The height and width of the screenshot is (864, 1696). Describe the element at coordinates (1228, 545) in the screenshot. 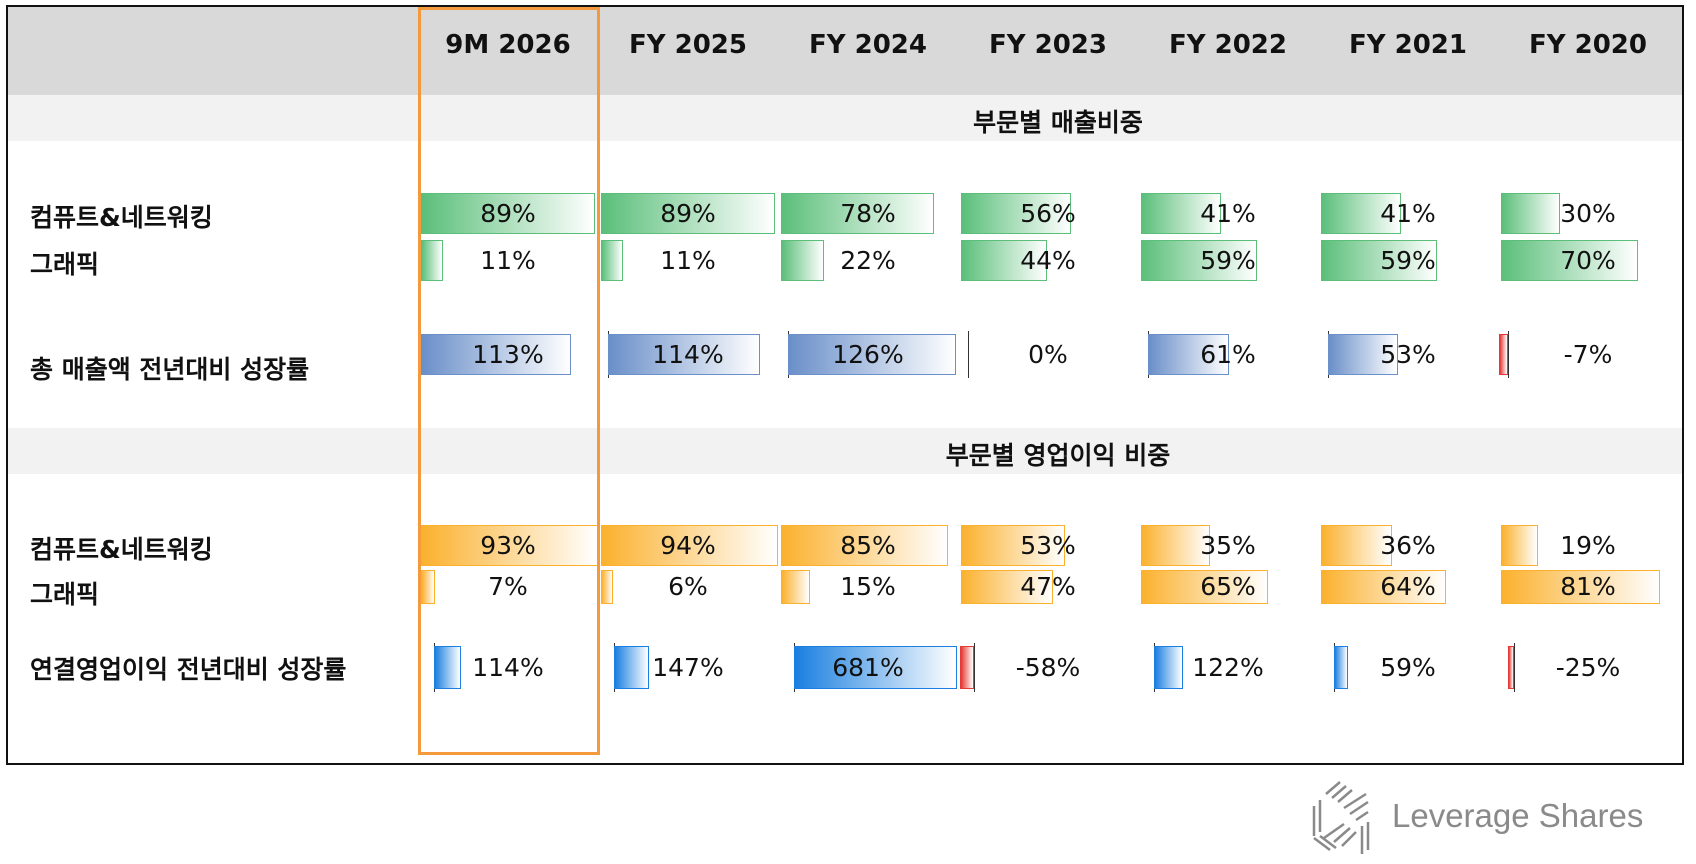

I see `value-label: 35%` at that location.